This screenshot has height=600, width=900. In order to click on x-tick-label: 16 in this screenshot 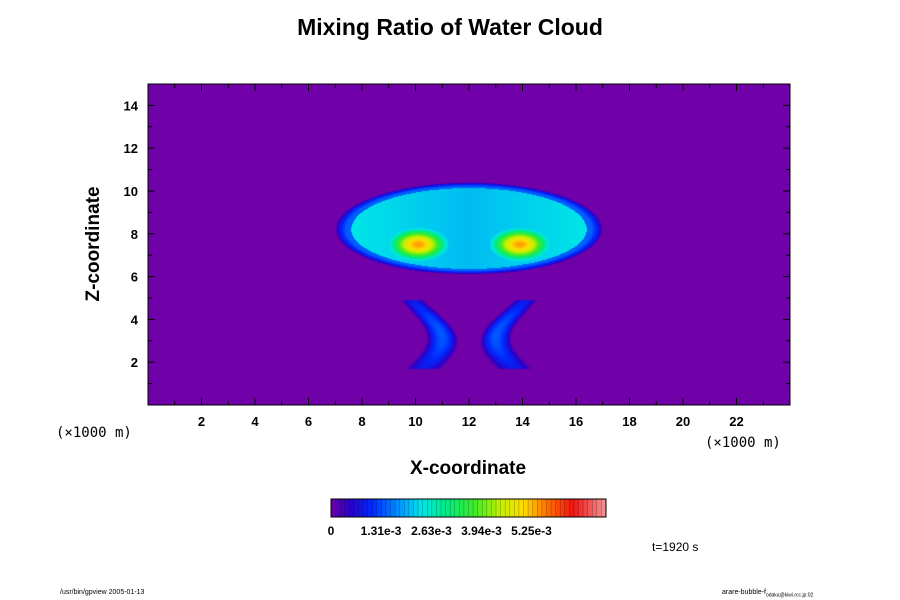, I will do `click(576, 421)`.